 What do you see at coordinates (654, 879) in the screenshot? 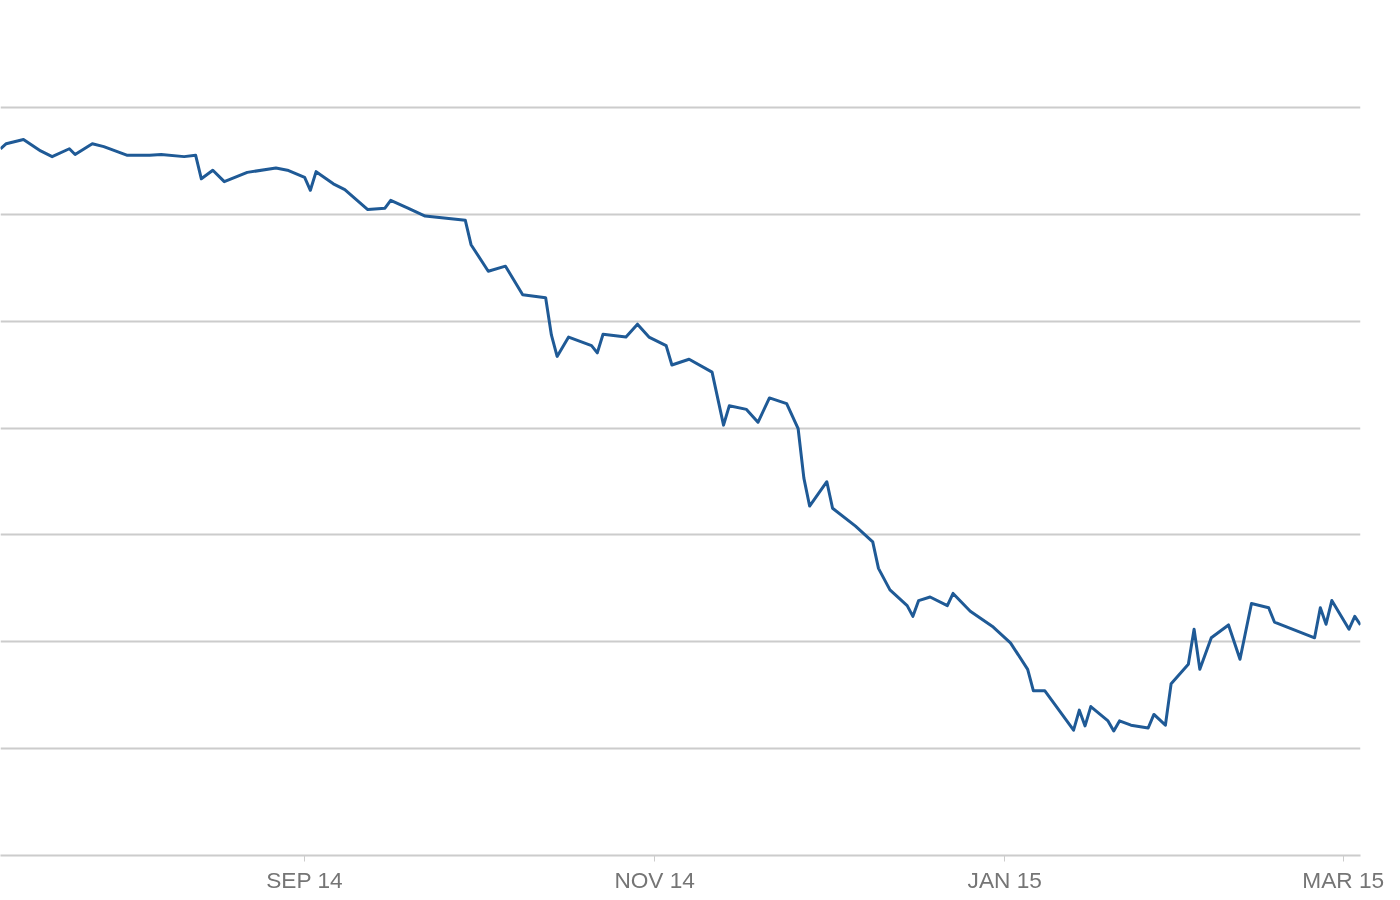
I see `x-tick-label: NOV 14` at bounding box center [654, 879].